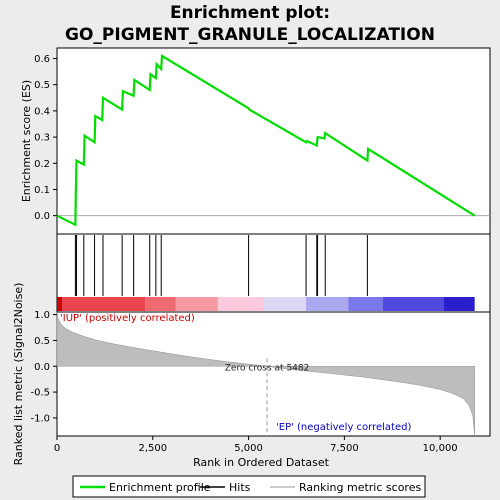 Image resolution: width=500 pixels, height=500 pixels. Describe the element at coordinates (42, 111) in the screenshot. I see `es-ytick-label: 0.4` at that location.